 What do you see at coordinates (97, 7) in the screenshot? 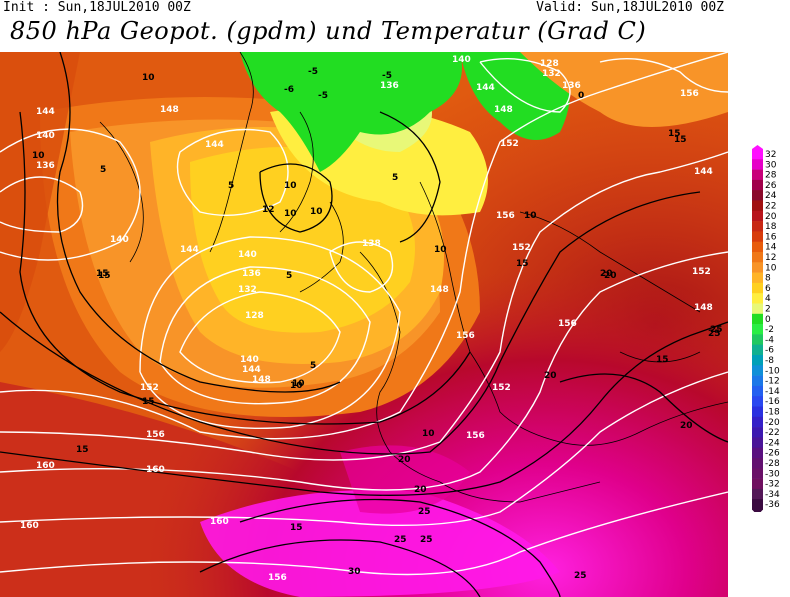
I see `init-time: Init : Sun,18JUL2010 00Z` at bounding box center [97, 7].